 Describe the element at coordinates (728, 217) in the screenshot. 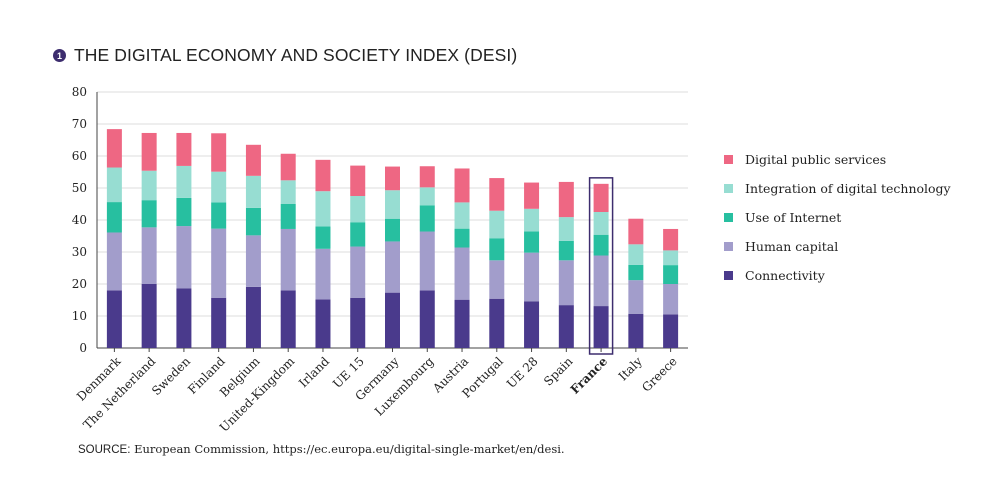

I see `legend-swatch-use-of-internet` at that location.